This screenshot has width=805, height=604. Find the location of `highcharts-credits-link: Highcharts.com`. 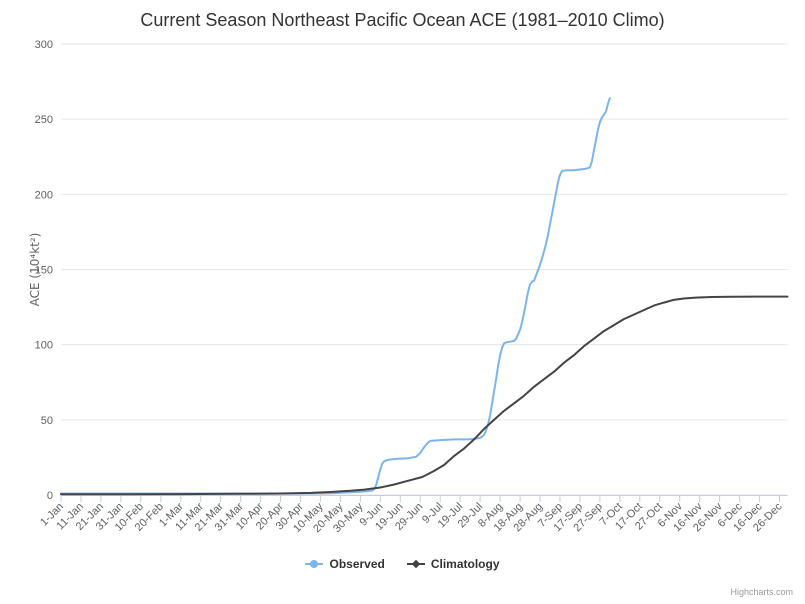

highcharts-credits-link: Highcharts.com is located at coordinates (761, 592).